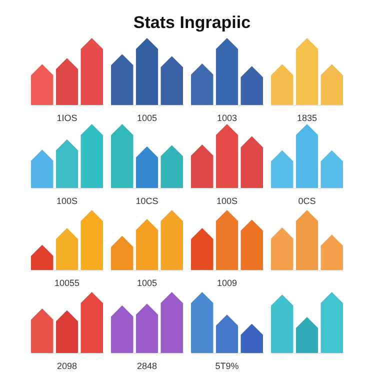 The width and height of the screenshot is (384, 384). What do you see at coordinates (147, 366) in the screenshot?
I see `x-axis-title: 2848` at bounding box center [147, 366].